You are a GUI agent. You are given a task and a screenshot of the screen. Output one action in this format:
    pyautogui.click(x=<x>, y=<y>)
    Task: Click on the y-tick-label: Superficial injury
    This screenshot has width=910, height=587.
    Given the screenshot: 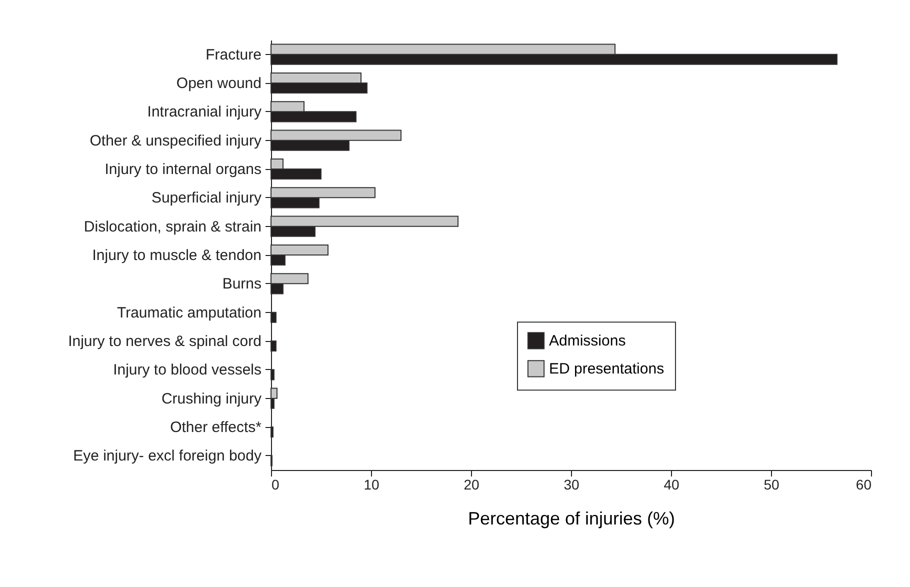 What is the action you would take?
    pyautogui.click(x=206, y=198)
    